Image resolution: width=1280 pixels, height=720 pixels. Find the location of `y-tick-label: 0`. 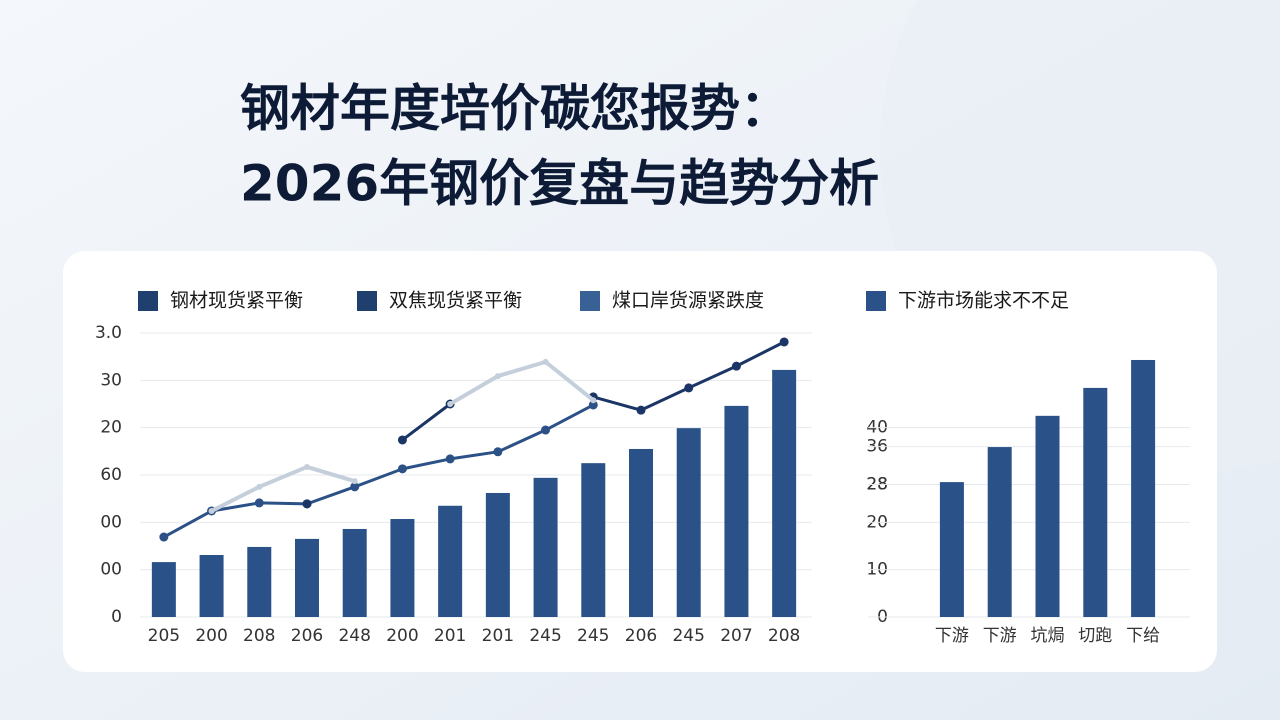

y-tick-label: 0 is located at coordinates (116, 617).